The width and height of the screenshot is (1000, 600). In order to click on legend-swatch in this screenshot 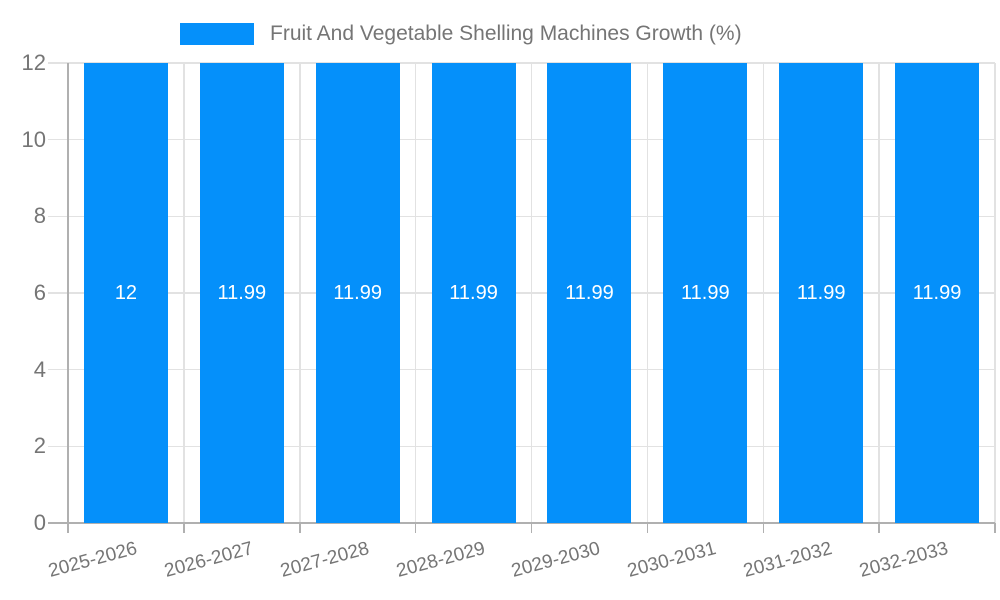, I will do `click(217, 34)`.